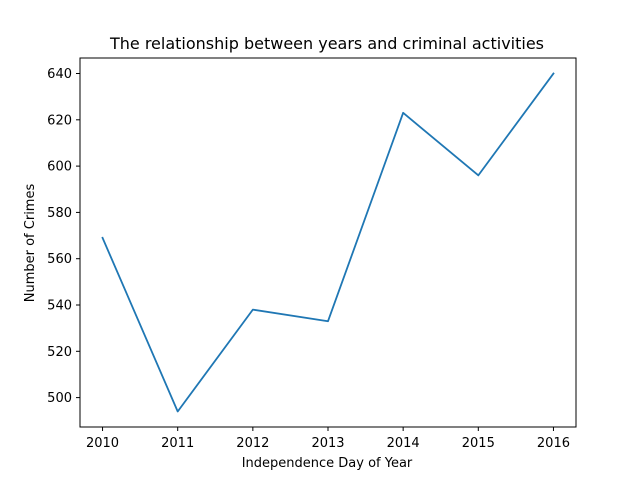 This screenshot has width=640, height=480. I want to click on x-tick-label-2010: 2010, so click(102, 443).